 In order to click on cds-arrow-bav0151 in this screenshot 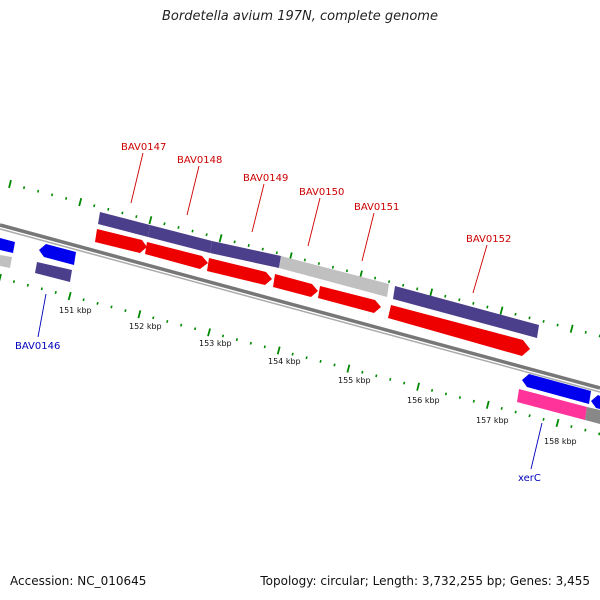, I will do `click(349, 299)`.